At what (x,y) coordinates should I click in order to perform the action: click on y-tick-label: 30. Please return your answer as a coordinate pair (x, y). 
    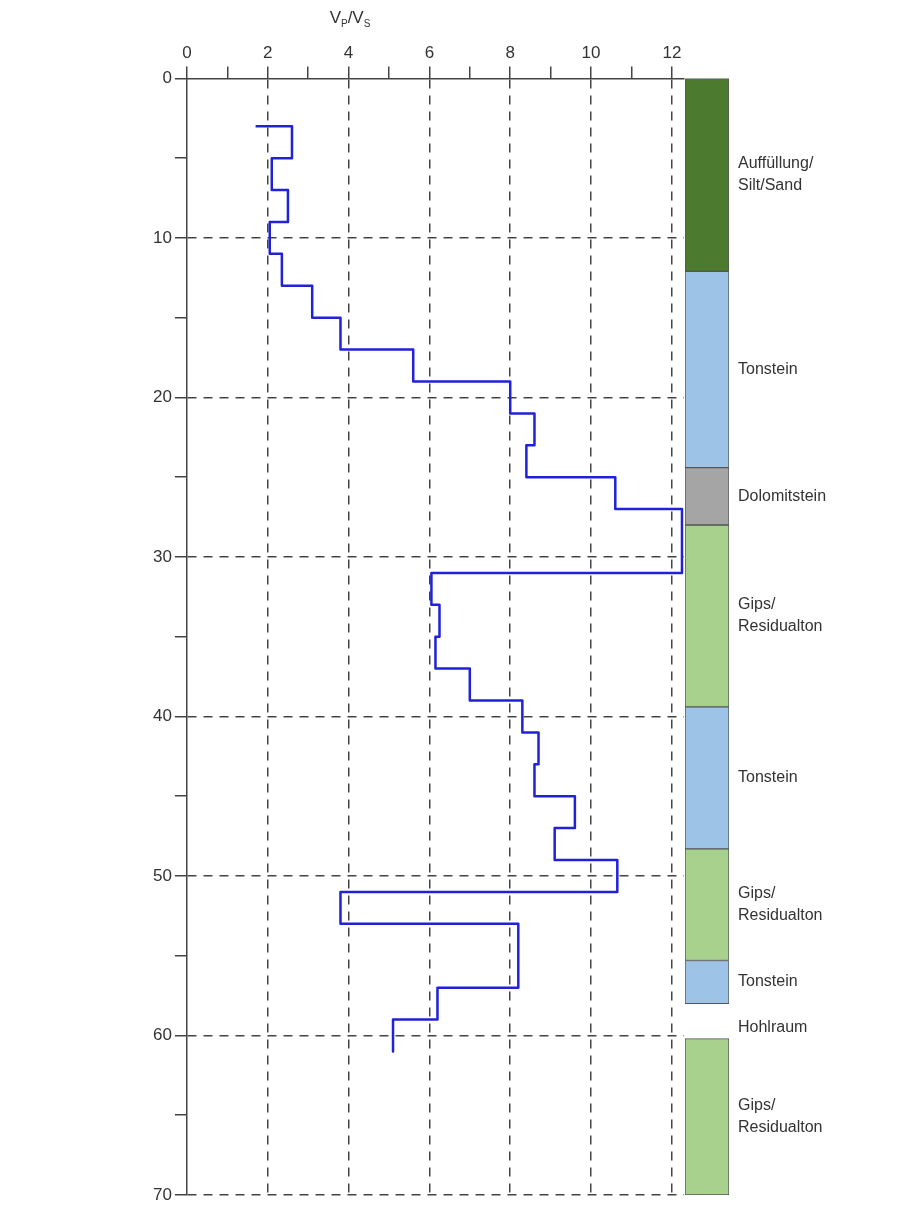
    Looking at the image, I should click on (162, 556).